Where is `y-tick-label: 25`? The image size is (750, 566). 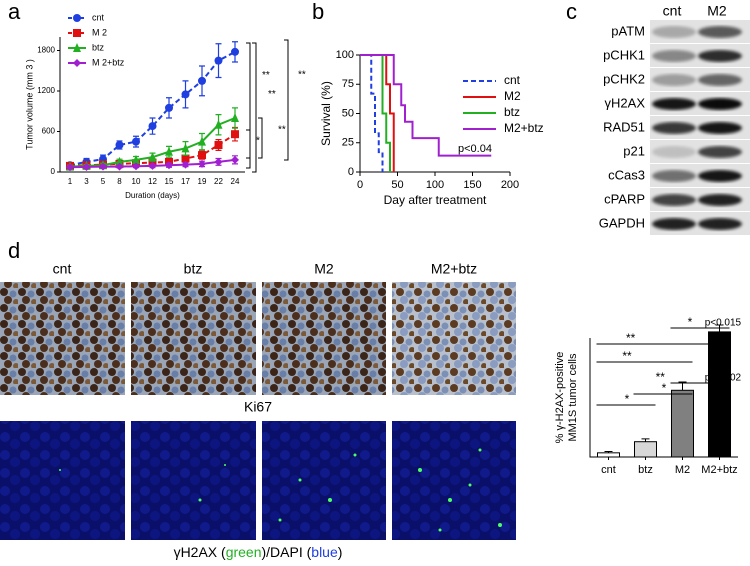
y-tick-label: 25 is located at coordinates (348, 143).